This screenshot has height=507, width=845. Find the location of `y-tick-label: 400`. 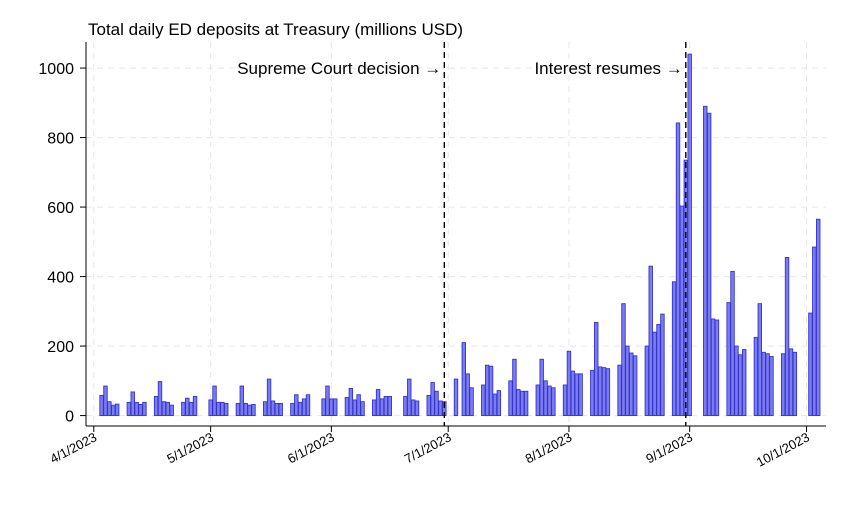

y-tick-label: 400 is located at coordinates (60, 278).